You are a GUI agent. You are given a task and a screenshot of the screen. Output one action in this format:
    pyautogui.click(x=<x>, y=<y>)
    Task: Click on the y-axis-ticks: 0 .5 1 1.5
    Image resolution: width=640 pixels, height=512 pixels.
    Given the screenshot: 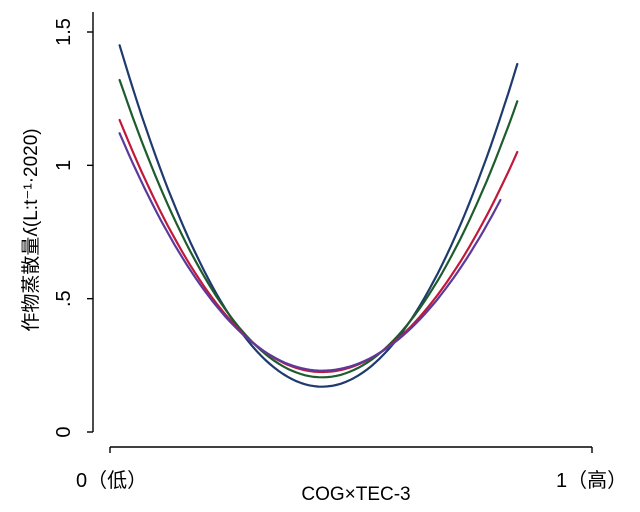 What is the action you would take?
    pyautogui.click(x=73, y=228)
    